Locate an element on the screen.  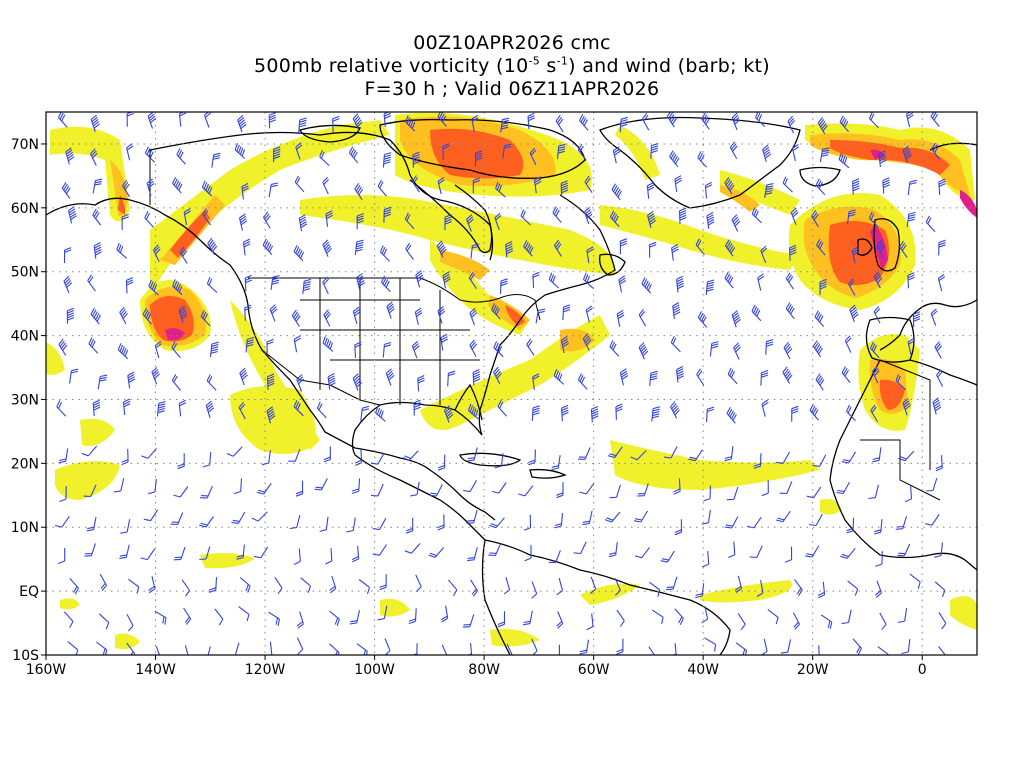
x-tick-label: 140W is located at coordinates (155, 670).